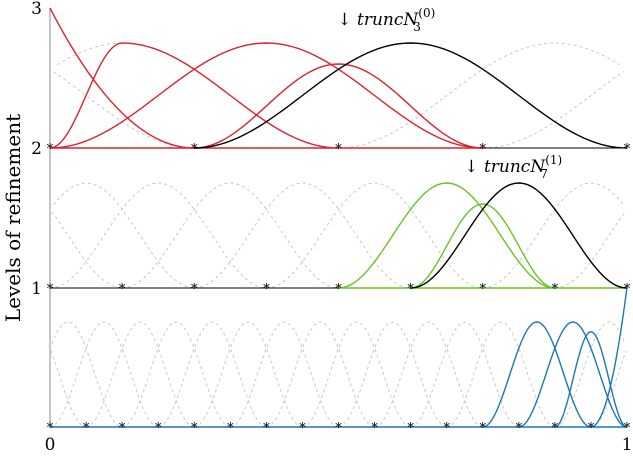 This screenshot has width=633, height=461. Describe the element at coordinates (544, 174) in the screenshot. I see `annotation-subscript: 7` at that location.